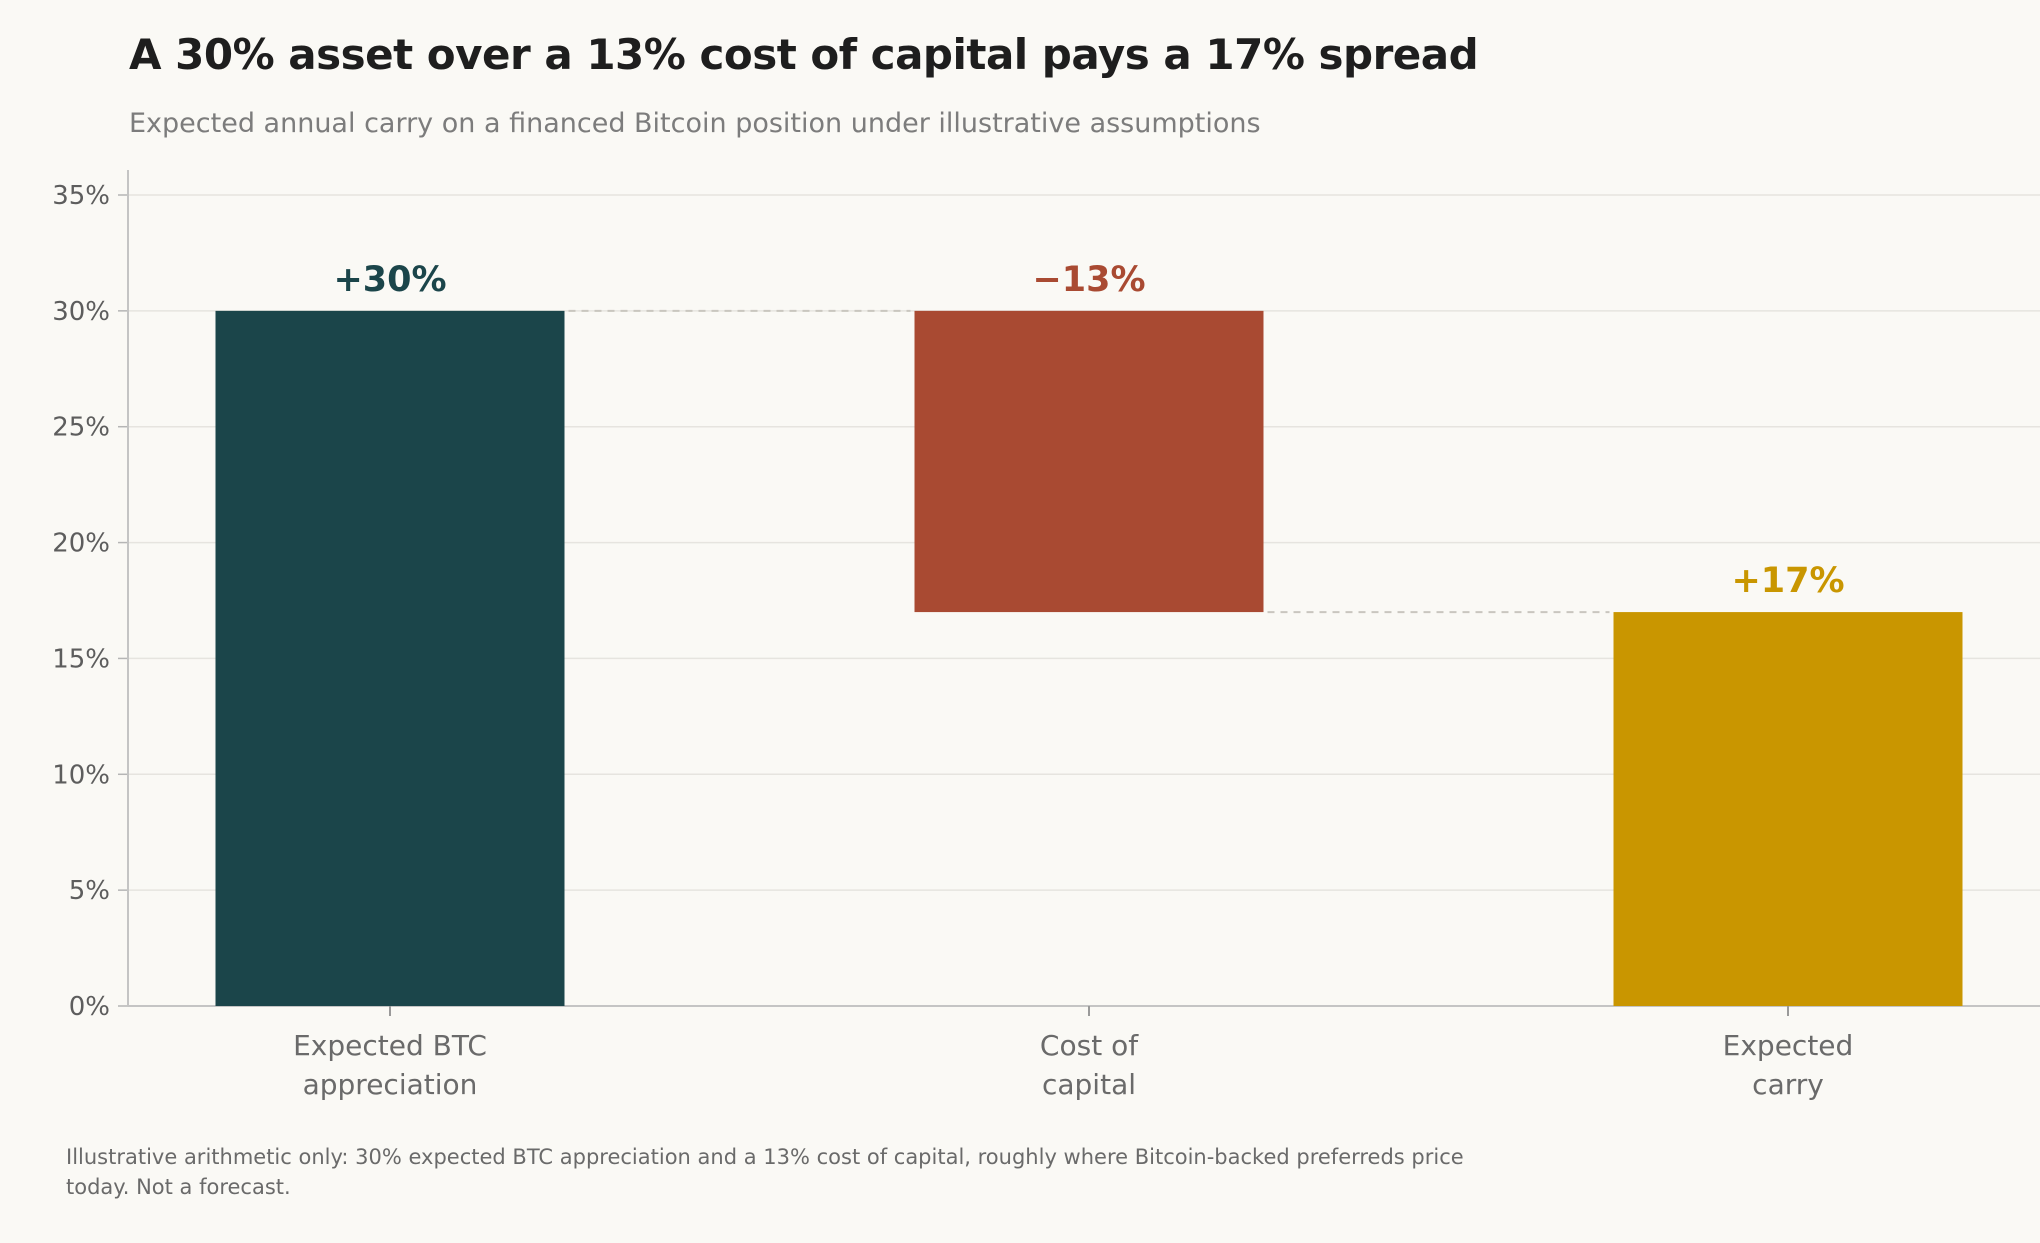 The height and width of the screenshot is (1243, 2040). What do you see at coordinates (81, 659) in the screenshot?
I see `y-tick-label: 15%` at bounding box center [81, 659].